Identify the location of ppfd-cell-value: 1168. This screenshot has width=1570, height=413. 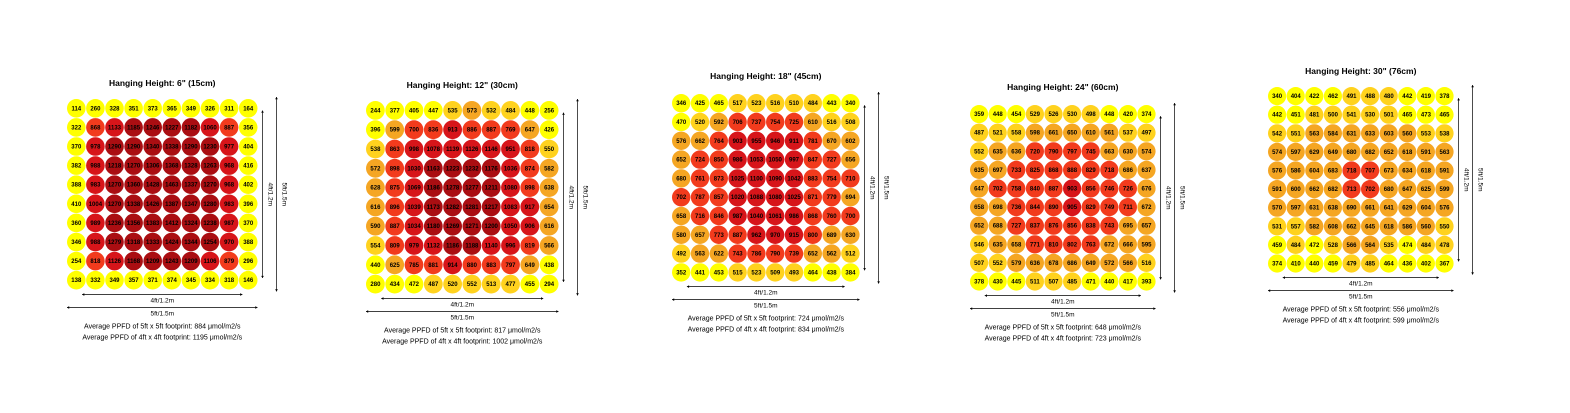
(134, 262).